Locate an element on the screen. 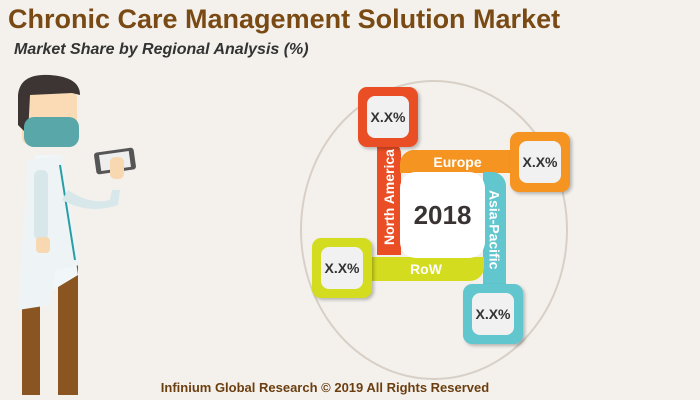 This screenshot has height=400, width=700. subtitle: Market Share by Regional Analysis (%) is located at coordinates (161, 49).